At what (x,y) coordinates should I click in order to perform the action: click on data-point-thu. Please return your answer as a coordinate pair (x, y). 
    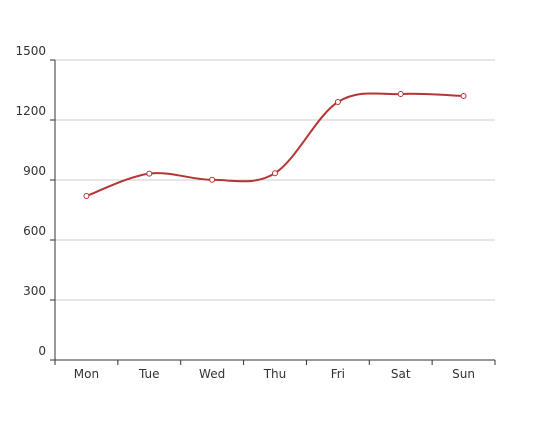
    Looking at the image, I should click on (275, 173).